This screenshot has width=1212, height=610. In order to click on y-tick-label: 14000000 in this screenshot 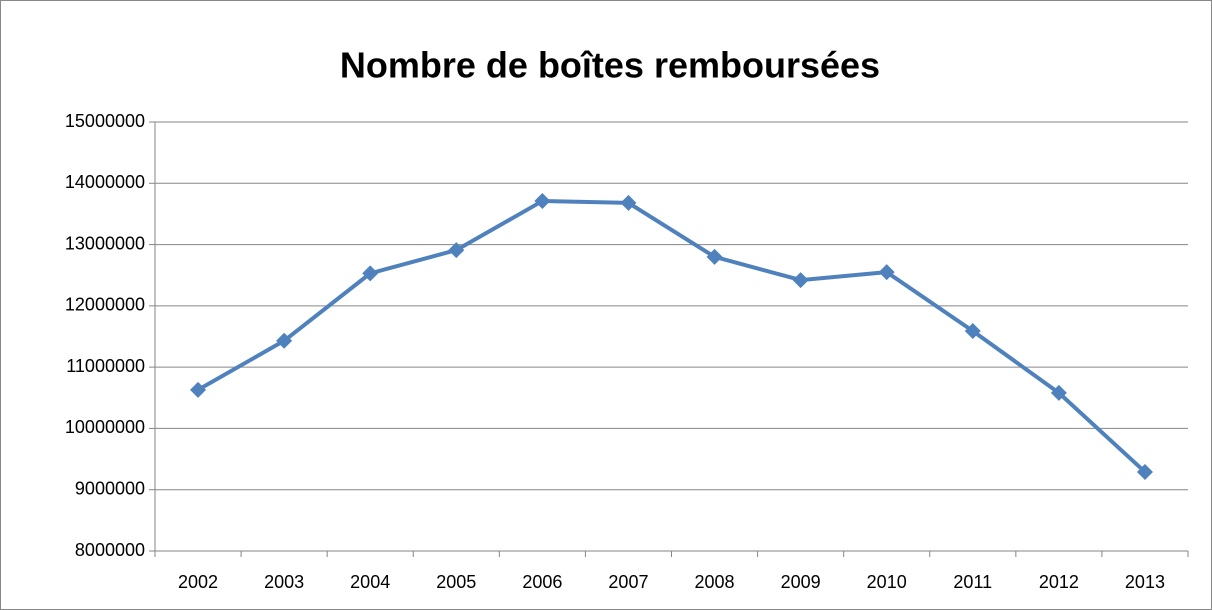, I will do `click(105, 182)`.